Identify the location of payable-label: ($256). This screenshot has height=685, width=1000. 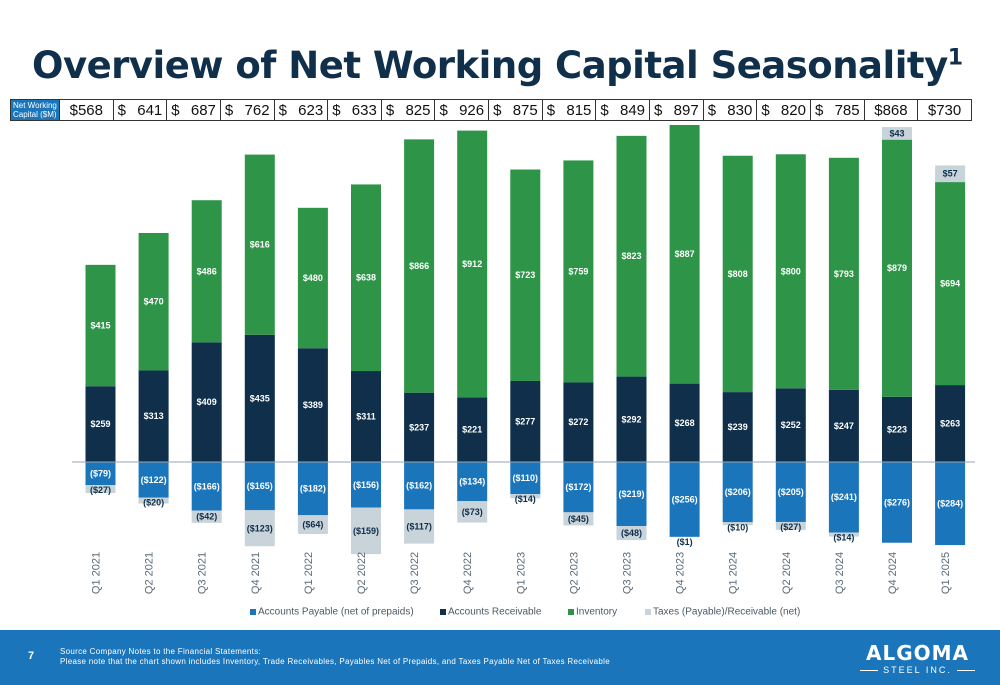
(685, 499).